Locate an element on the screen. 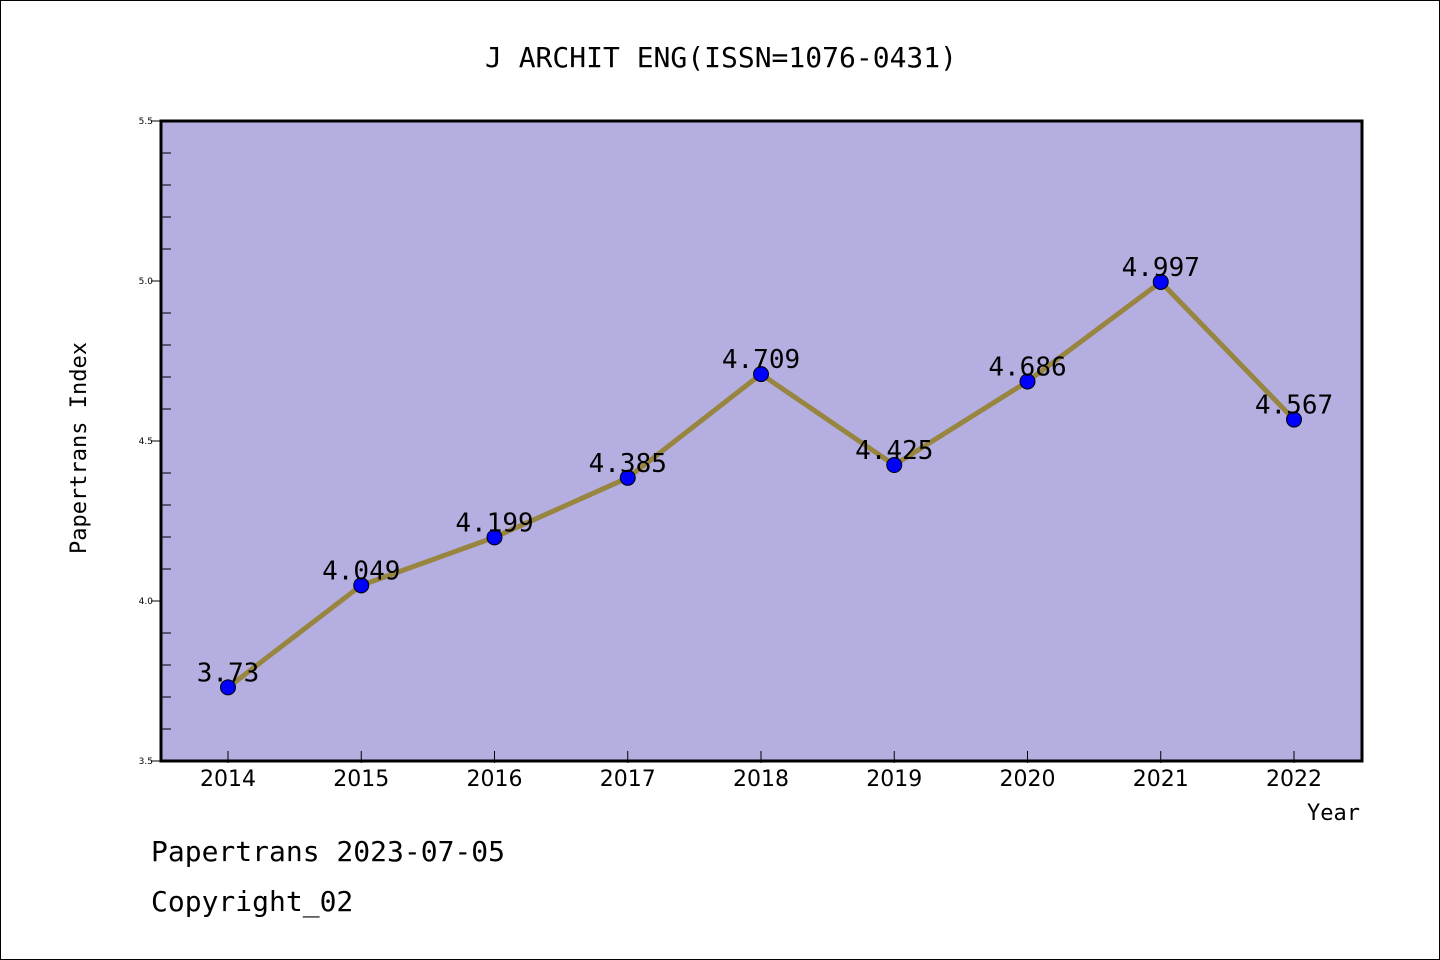 The image size is (1440, 960). x-axis: 2014 2015 2016 2017 2018 2019 2020 2021 2022 is located at coordinates (761, 771).